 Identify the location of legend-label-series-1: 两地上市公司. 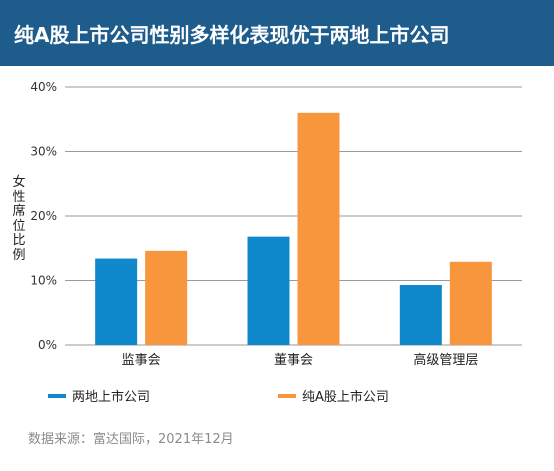
(111, 397).